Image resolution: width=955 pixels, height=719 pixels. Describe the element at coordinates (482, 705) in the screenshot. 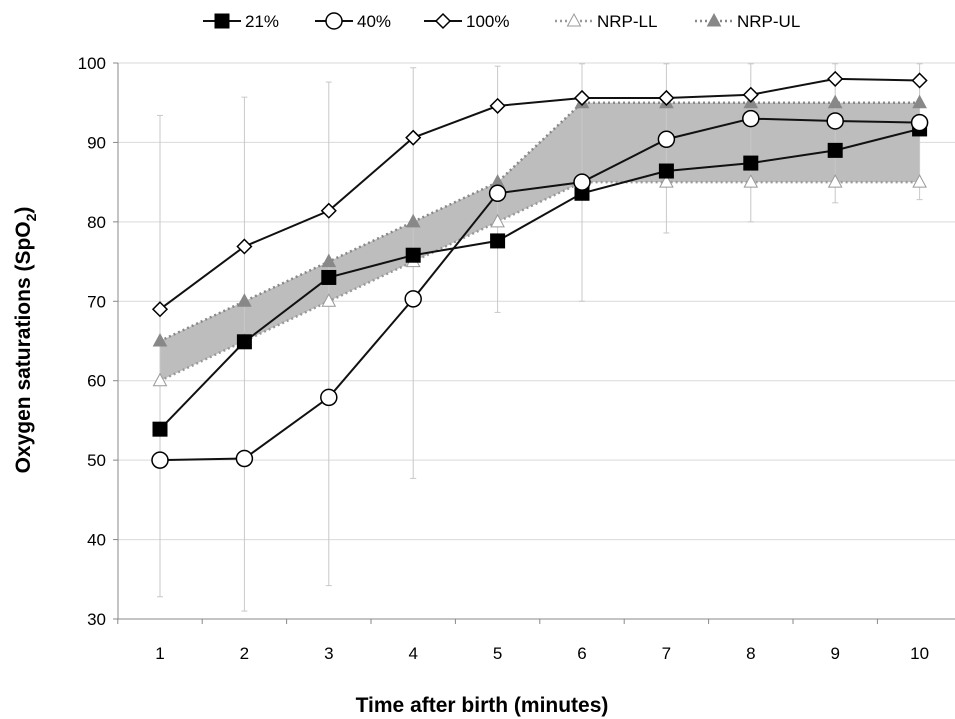

I see `x-axis-title: Time after birth (minutes)` at that location.